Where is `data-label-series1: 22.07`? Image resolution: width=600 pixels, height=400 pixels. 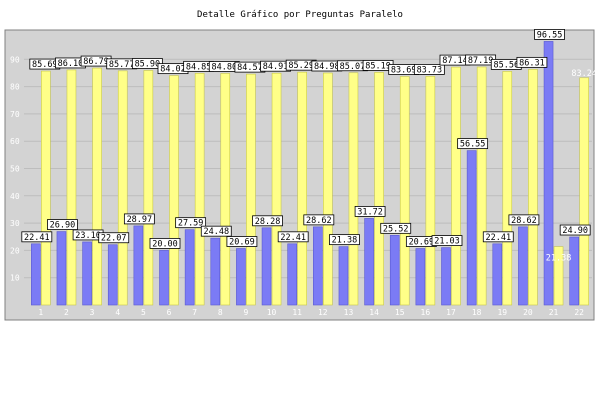
data-label-series1: 22.07 is located at coordinates (114, 238).